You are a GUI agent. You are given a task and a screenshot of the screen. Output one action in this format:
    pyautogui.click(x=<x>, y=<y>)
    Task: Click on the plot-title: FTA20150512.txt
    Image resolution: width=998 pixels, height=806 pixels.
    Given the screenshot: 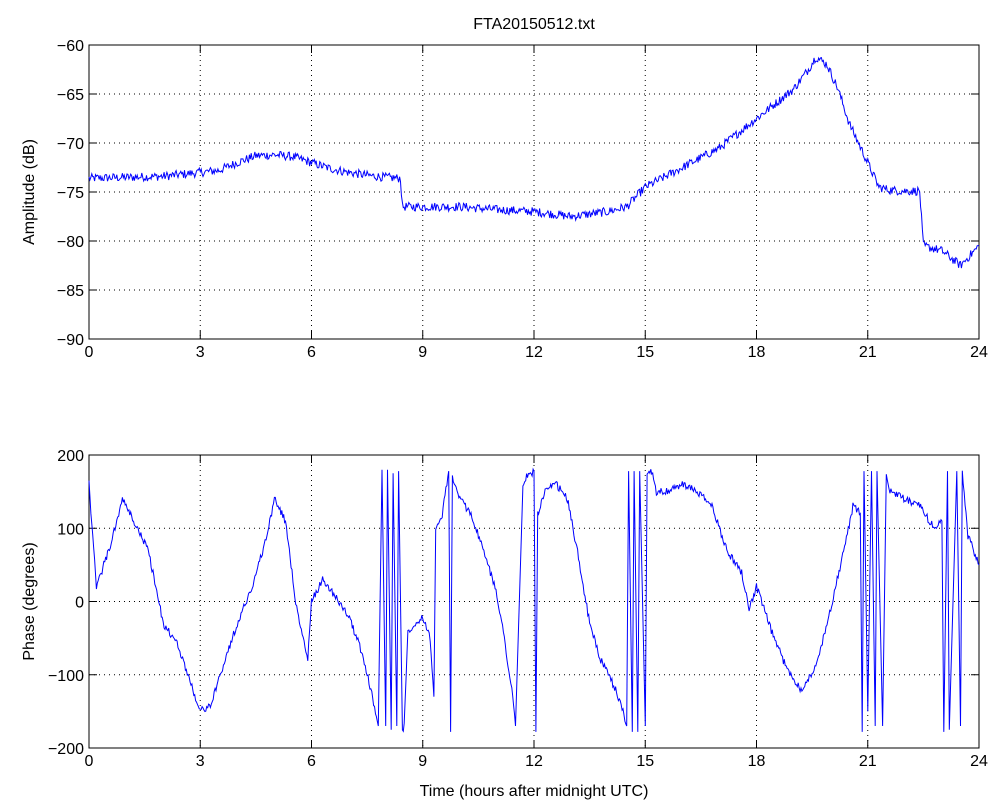 What is the action you would take?
    pyautogui.click(x=534, y=24)
    